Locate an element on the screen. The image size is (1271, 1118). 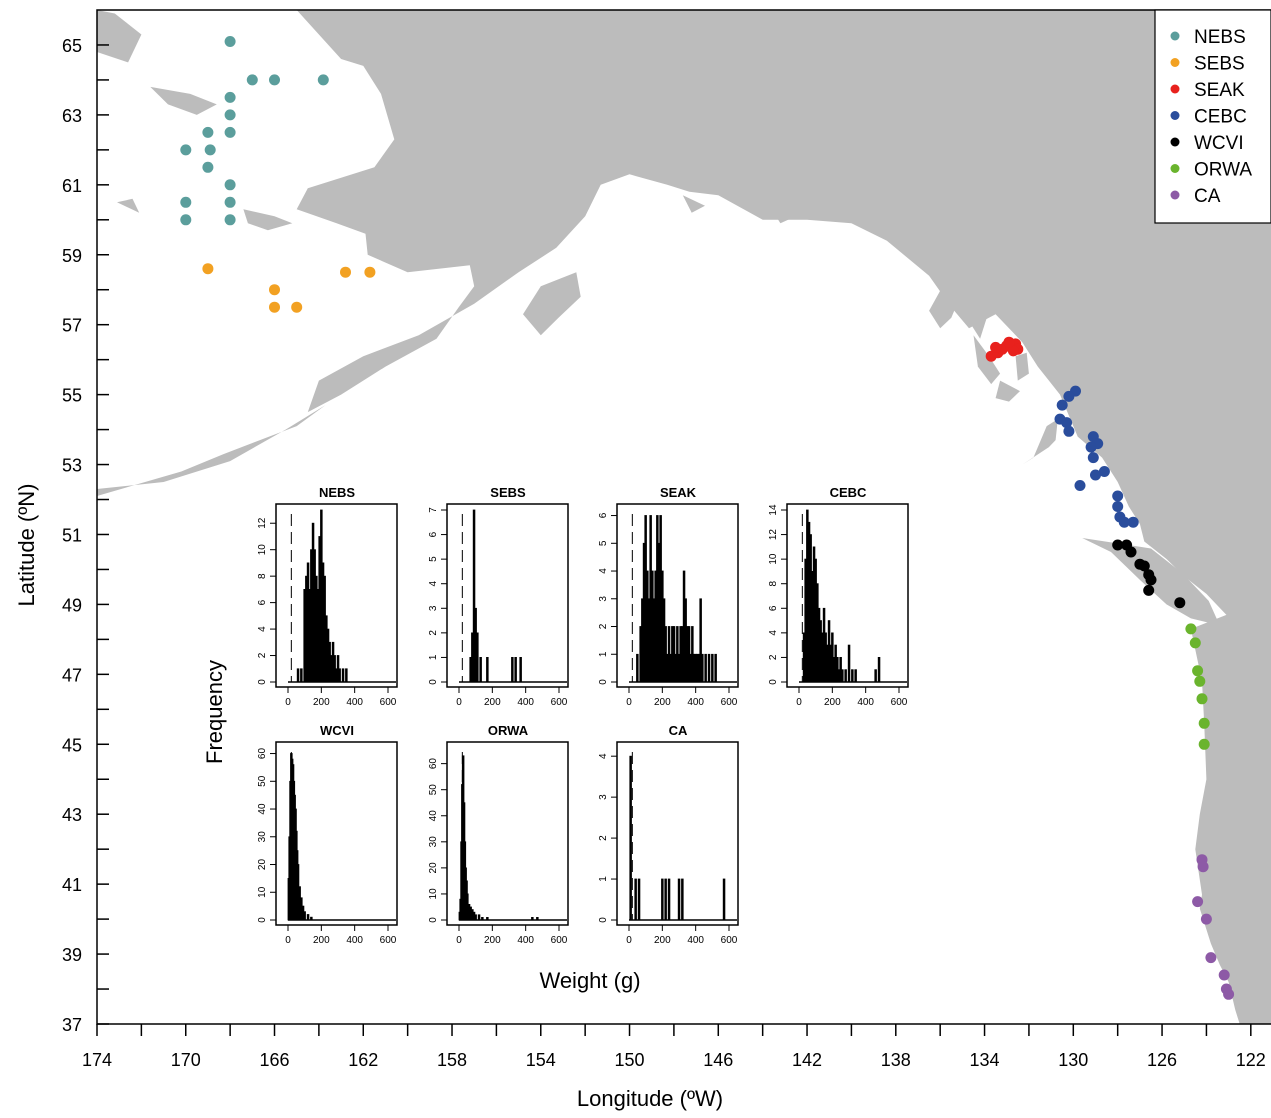
histogram-y-tick-label-ca-0: 0 is located at coordinates (603, 920).